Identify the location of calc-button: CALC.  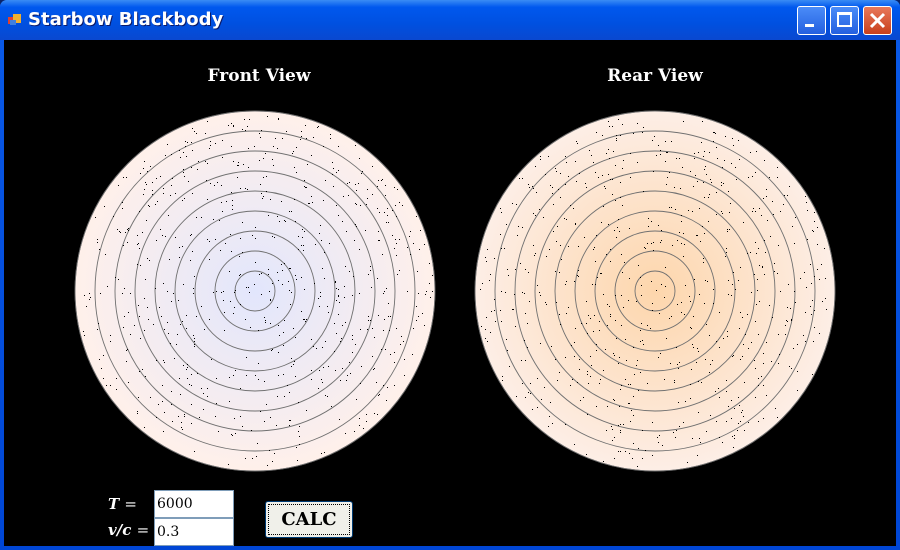
(309, 519).